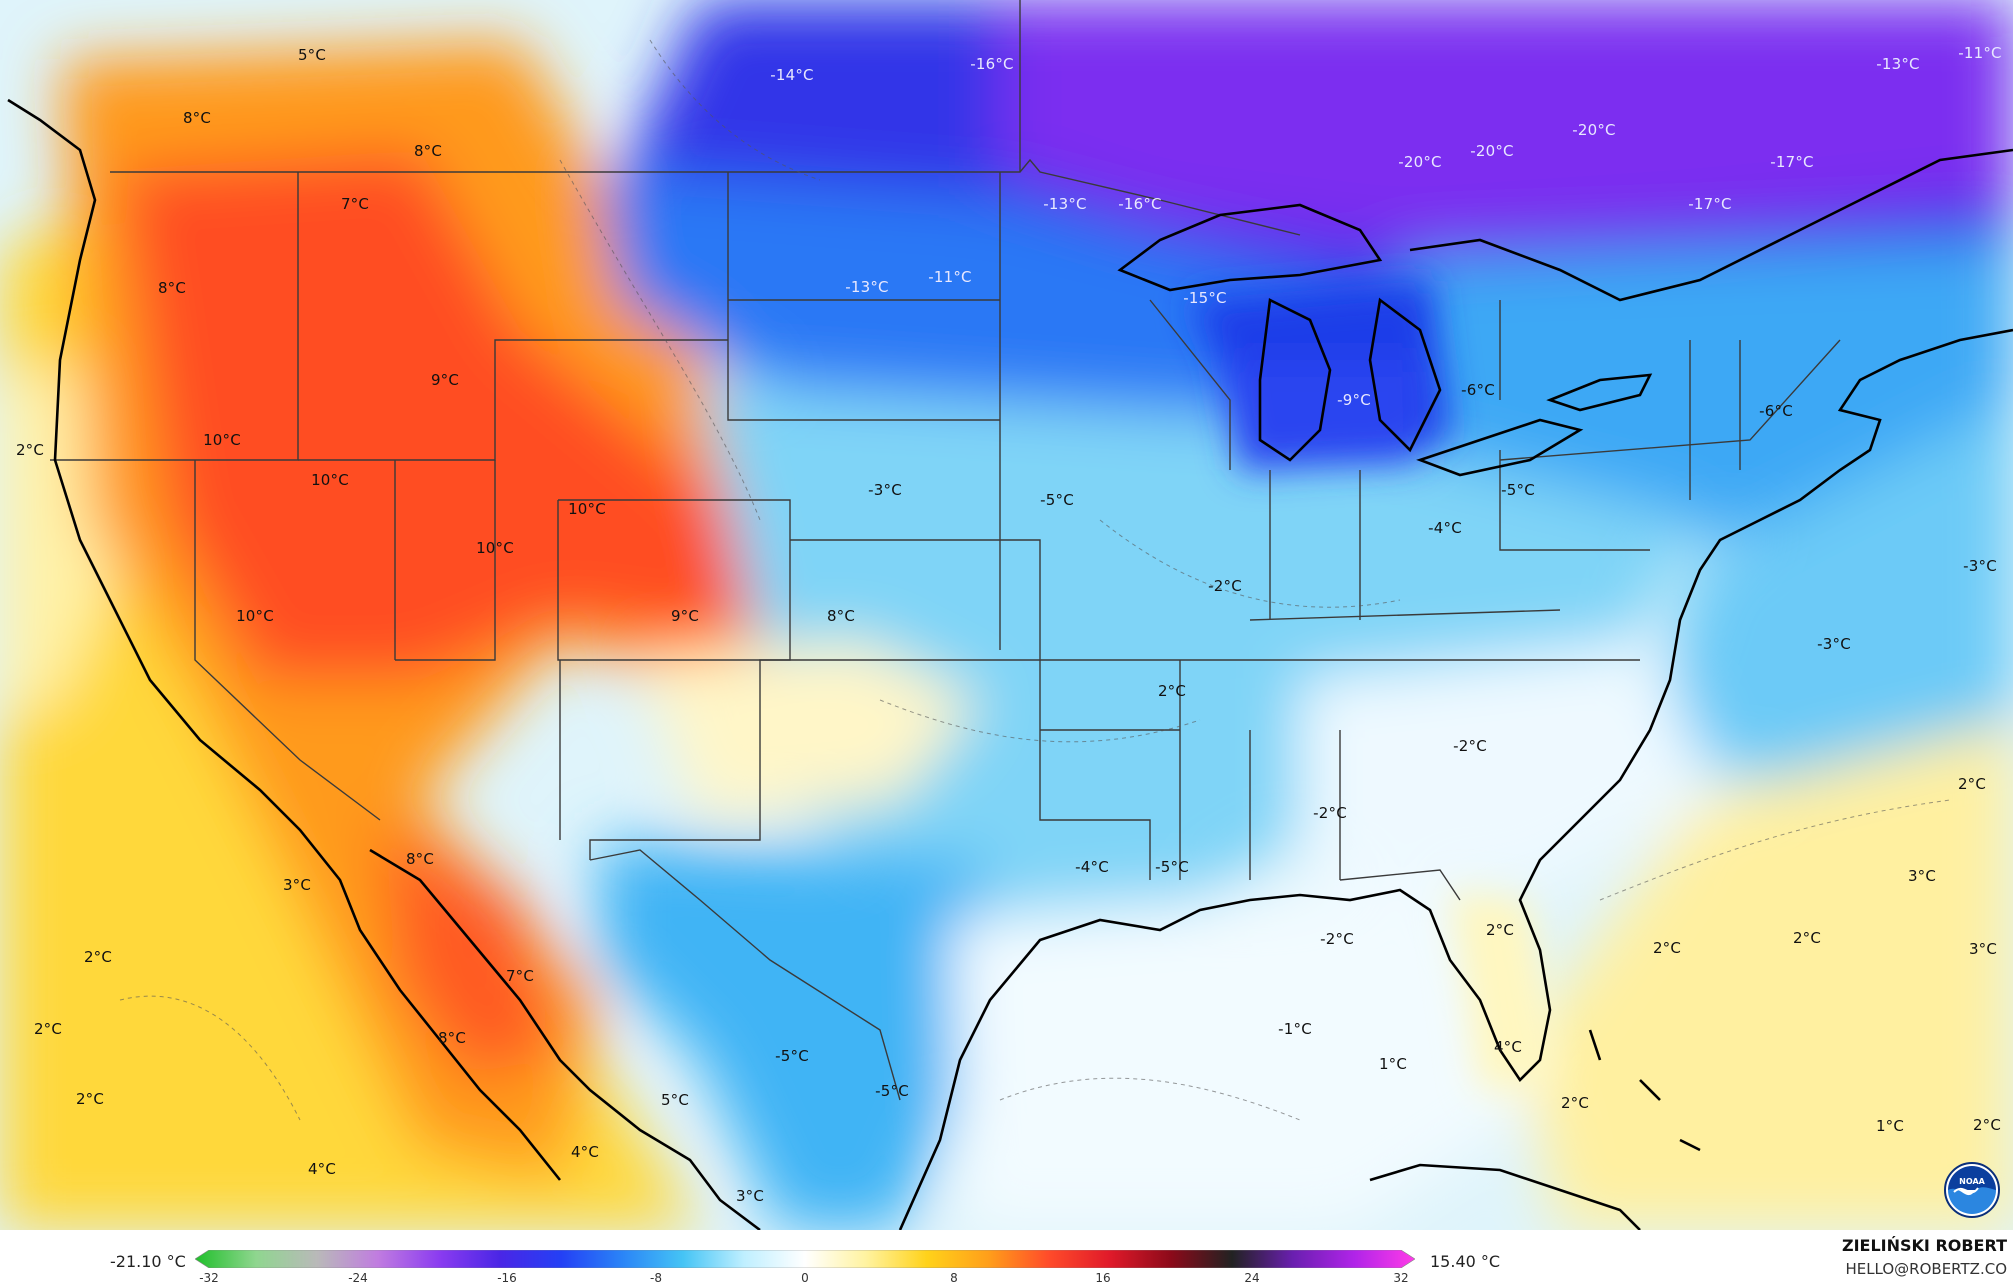 This screenshot has height=1287, width=2013. Describe the element at coordinates (1972, 1181) in the screenshot. I see `noaa-logo-text: NOAA` at that location.